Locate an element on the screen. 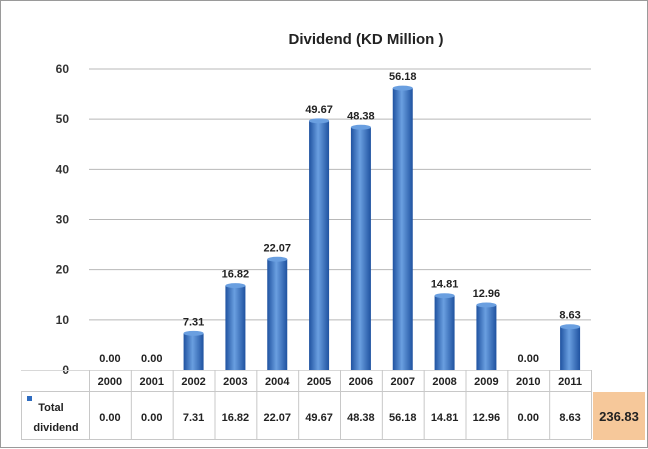  data-label-2011: 8.63 is located at coordinates (569, 316).